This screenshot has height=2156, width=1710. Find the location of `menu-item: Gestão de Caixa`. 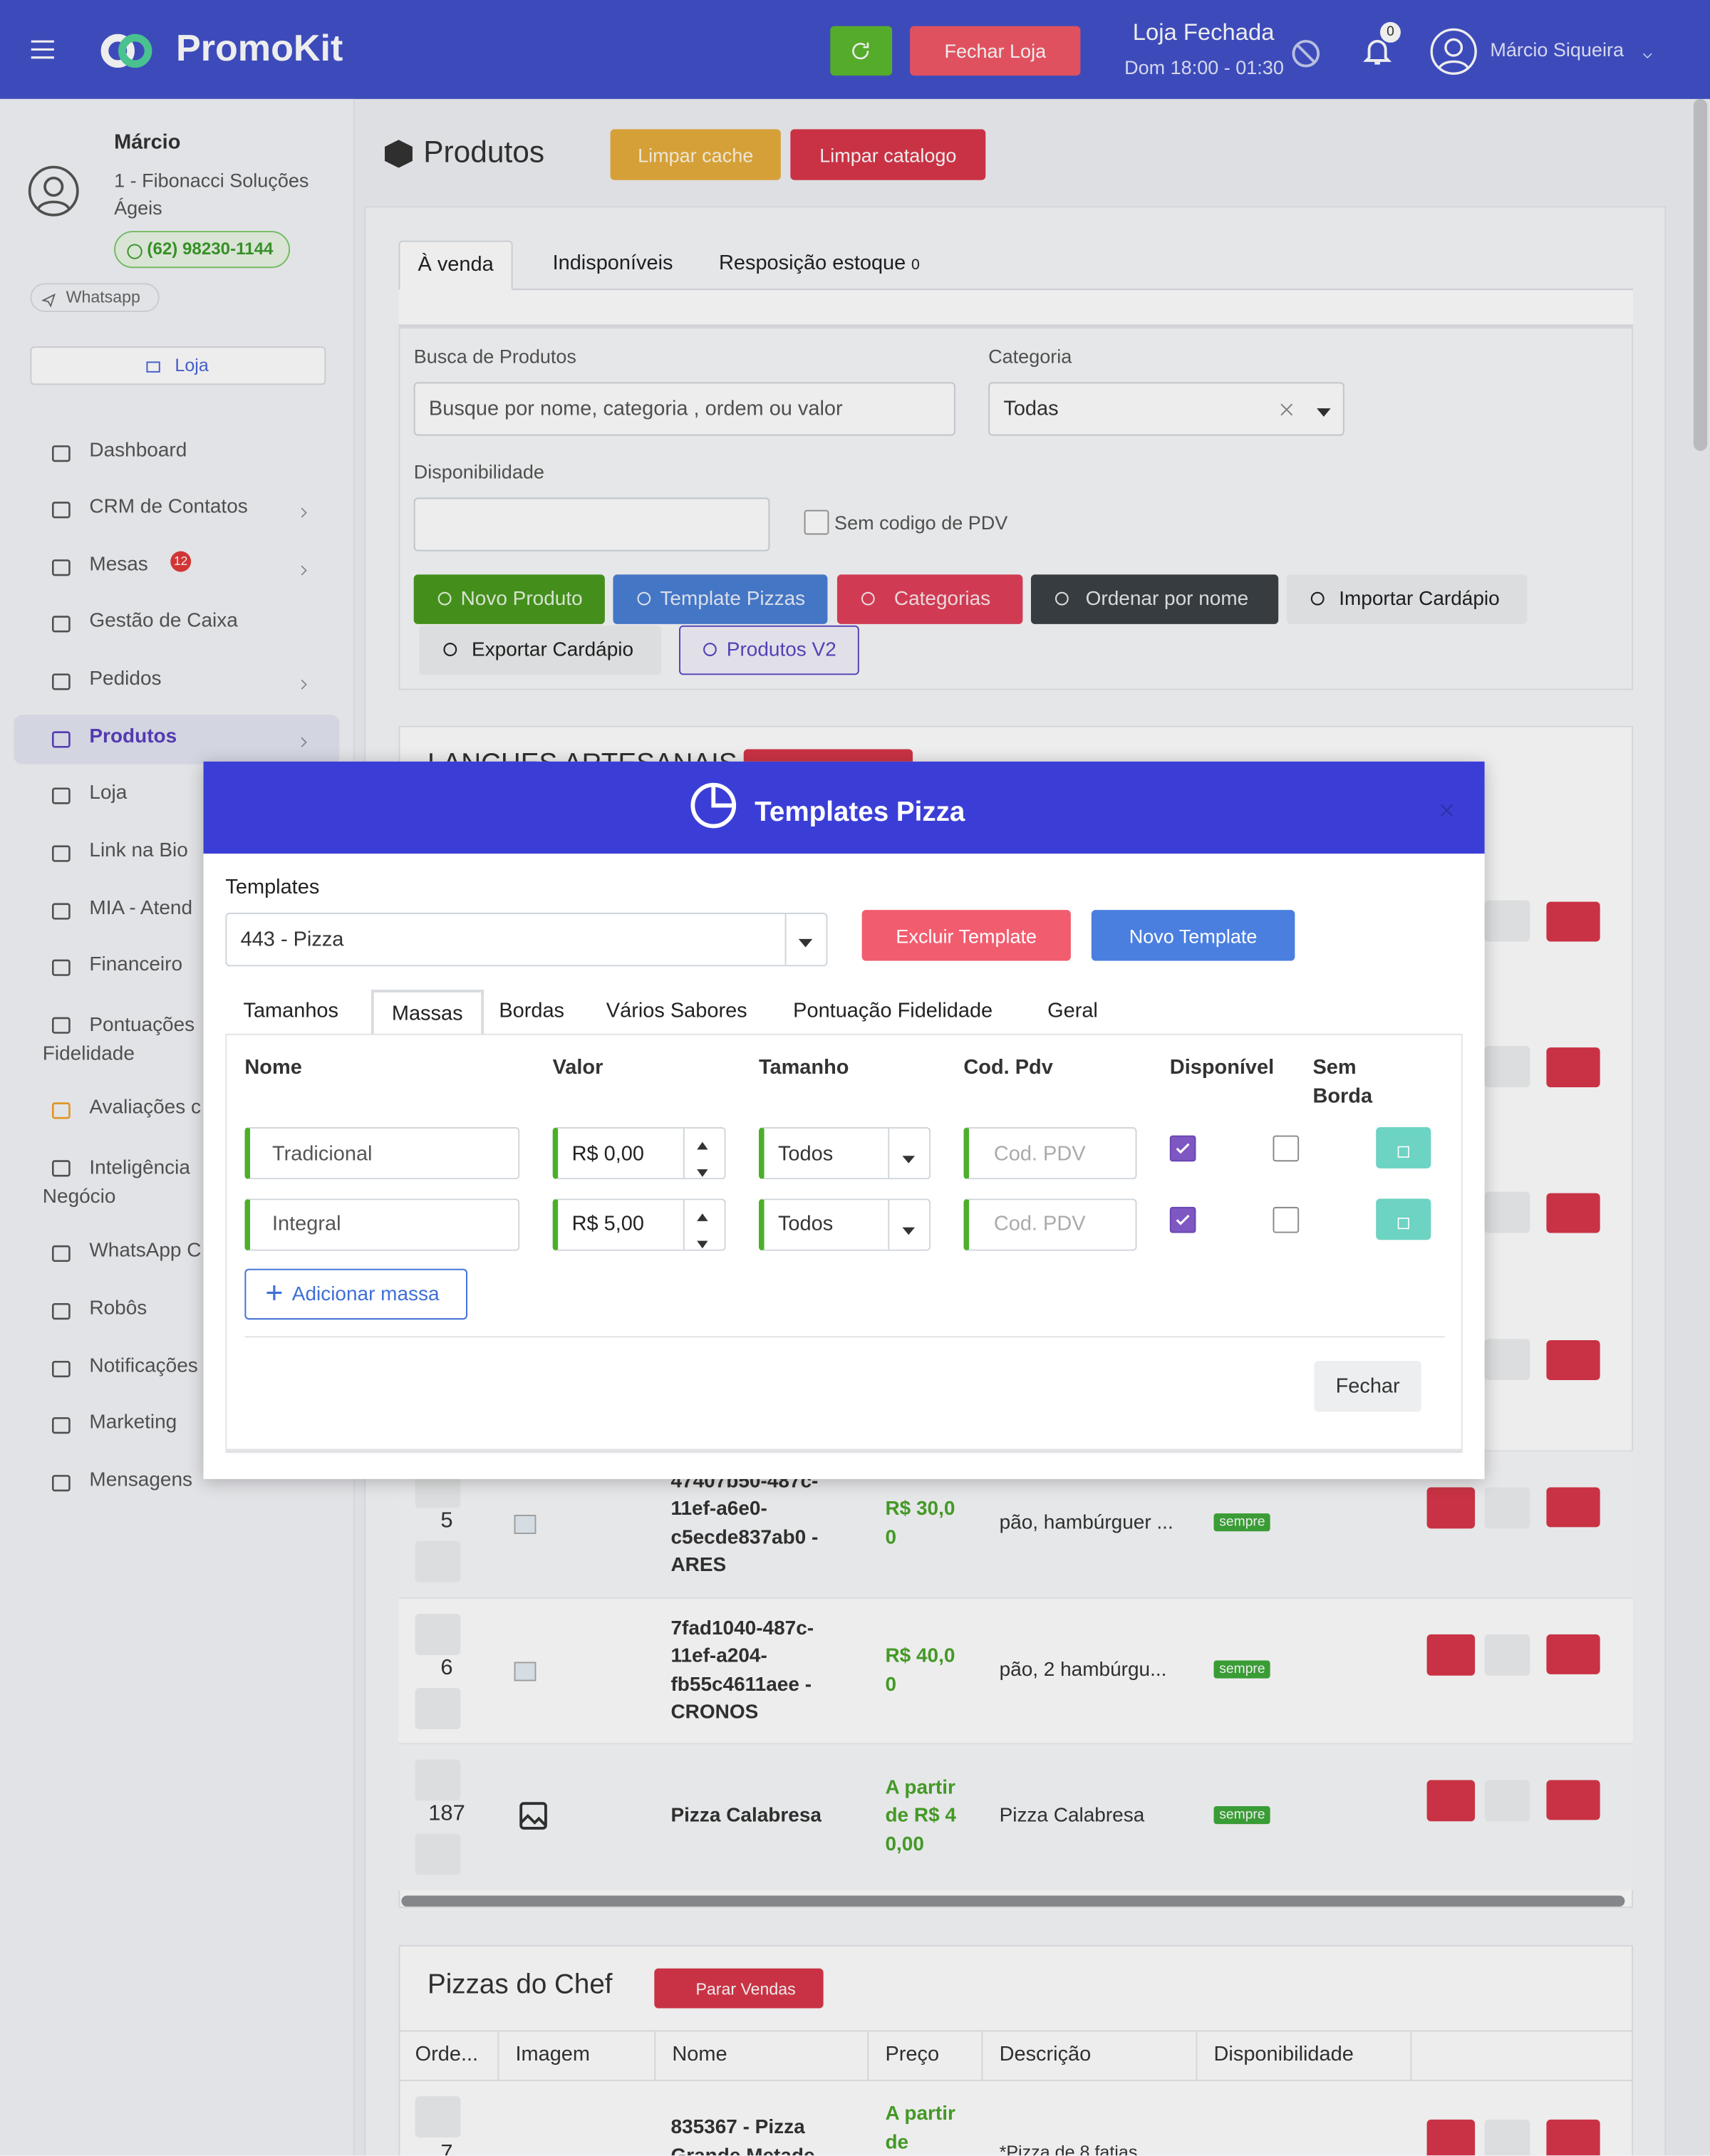

menu-item: Gestão de Caixa is located at coordinates (163, 621).